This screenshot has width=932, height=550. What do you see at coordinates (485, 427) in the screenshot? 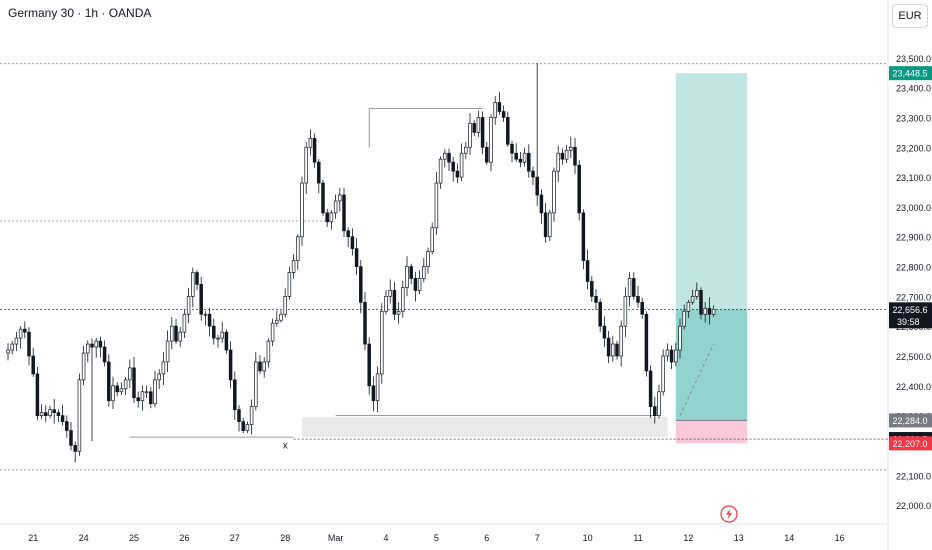
I see `demand-zone` at bounding box center [485, 427].